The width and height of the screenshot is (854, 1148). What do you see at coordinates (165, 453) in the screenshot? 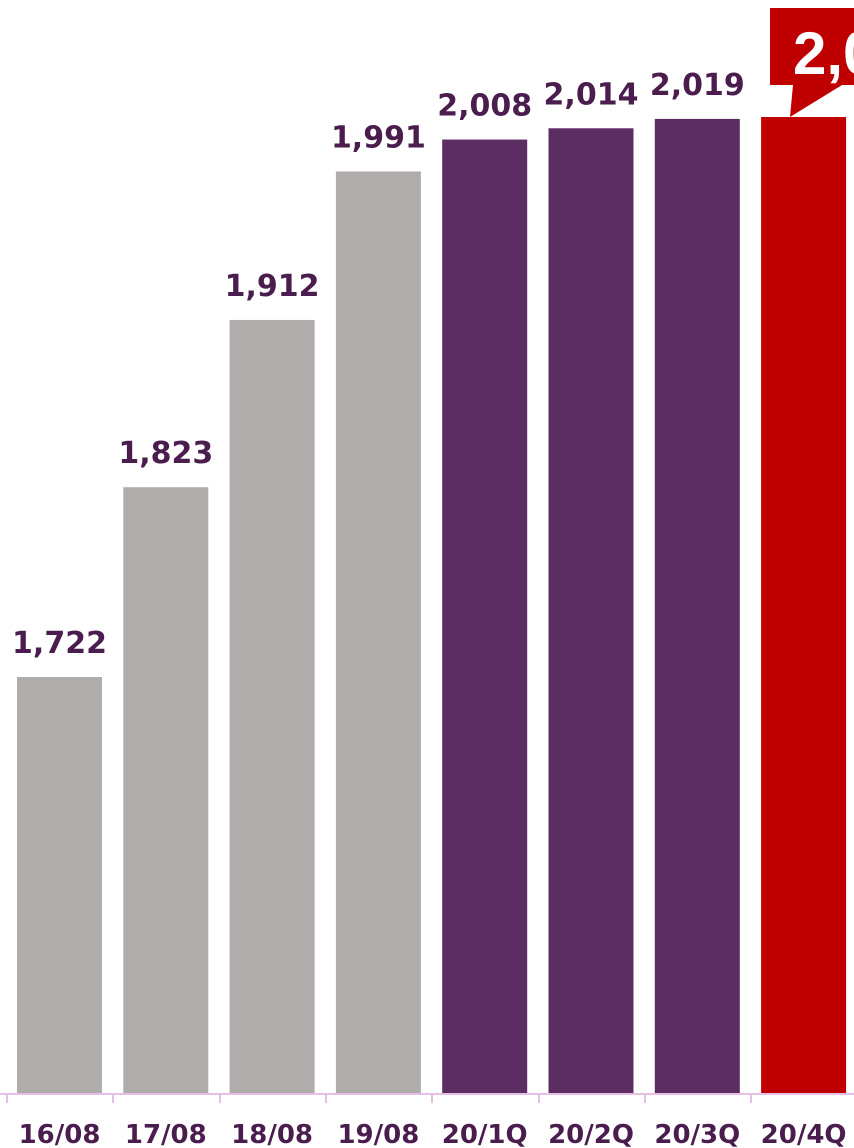
I see `value-label: 1,823` at bounding box center [165, 453].